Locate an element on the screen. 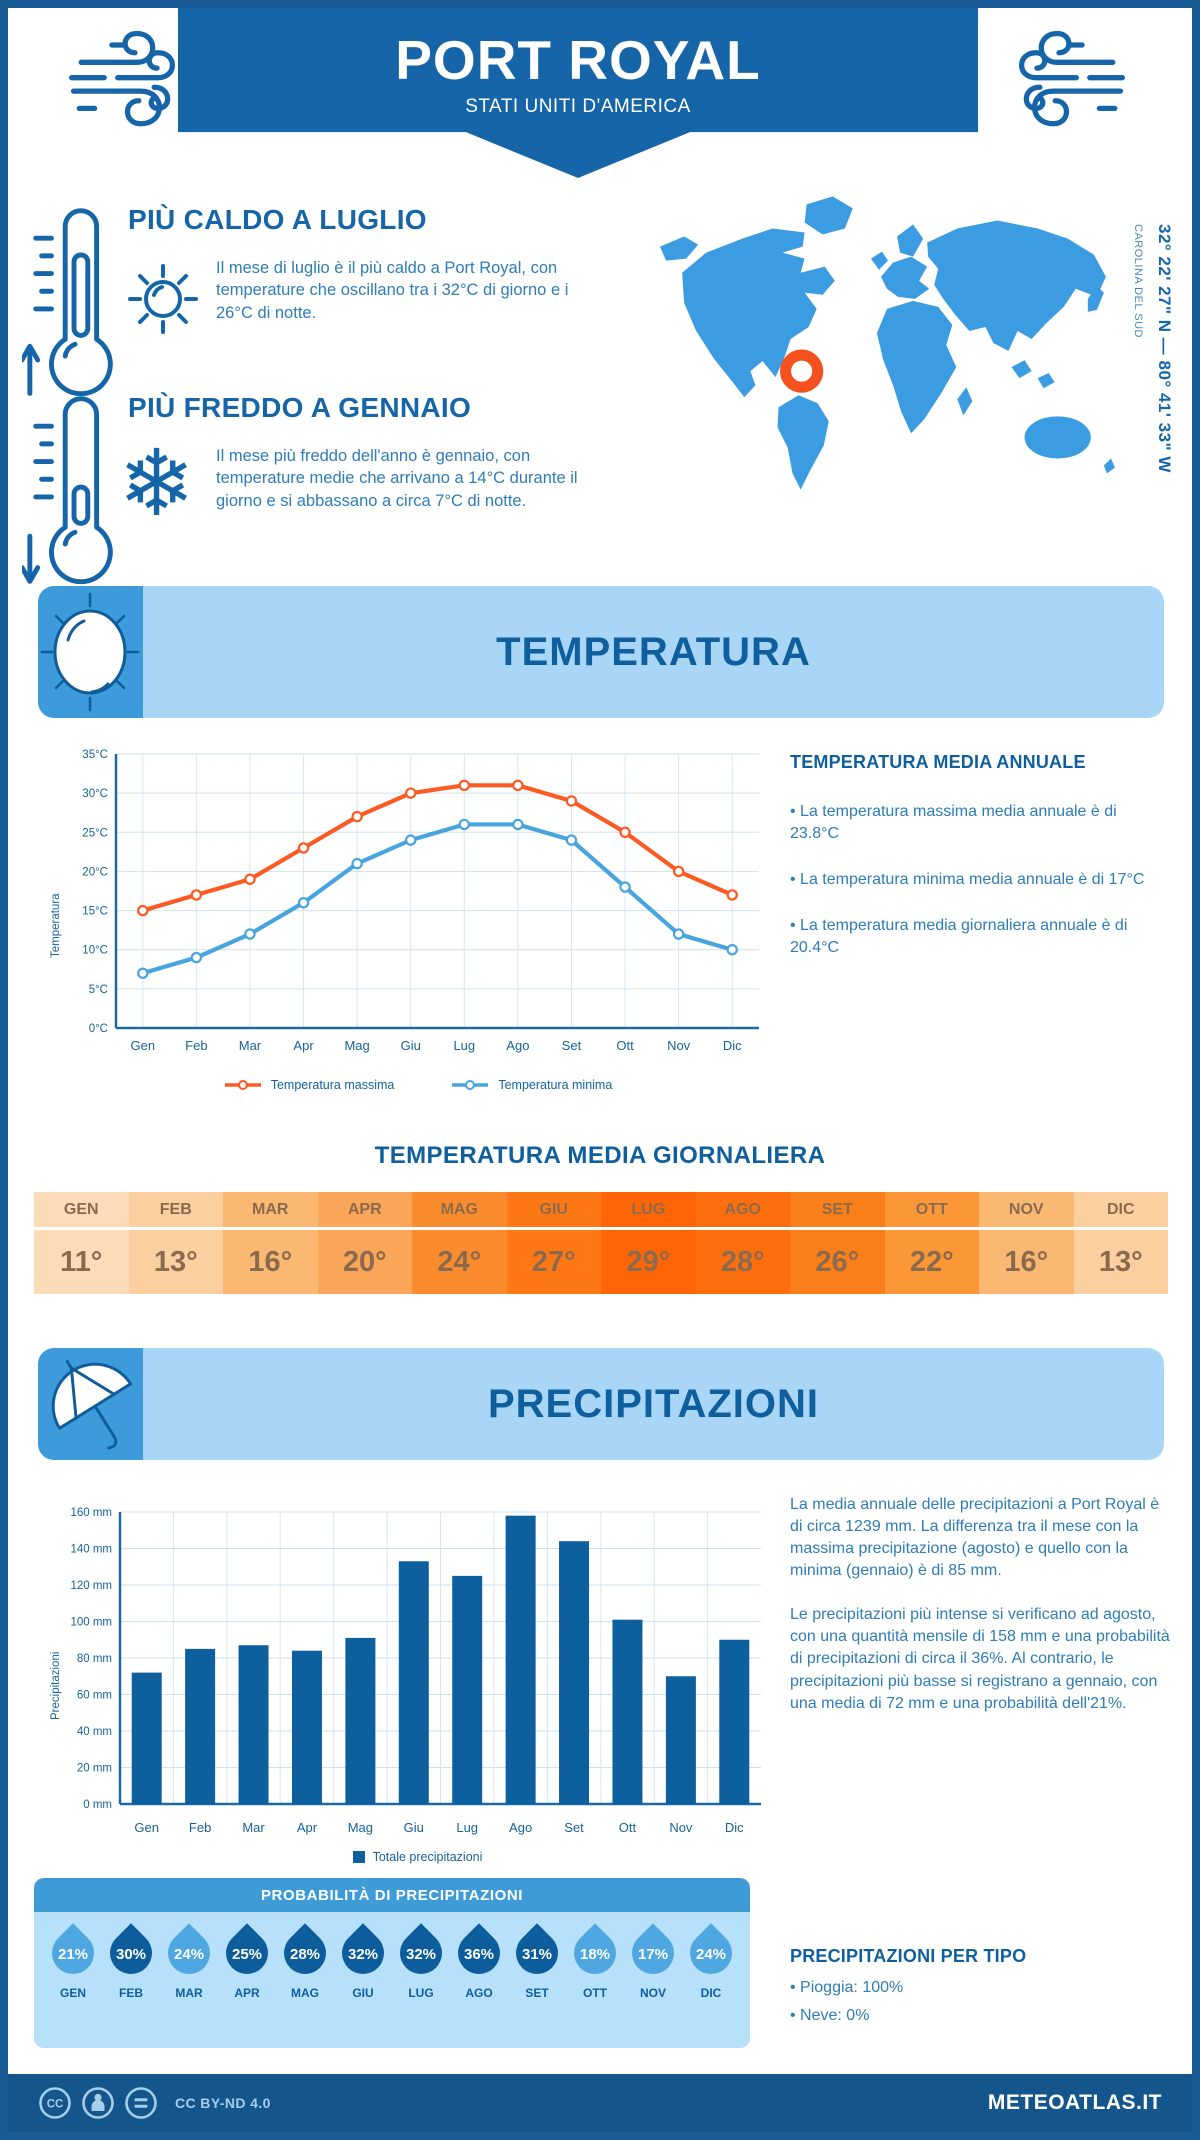 The image size is (1200, 2140). wind-icon is located at coordinates (1072, 78).